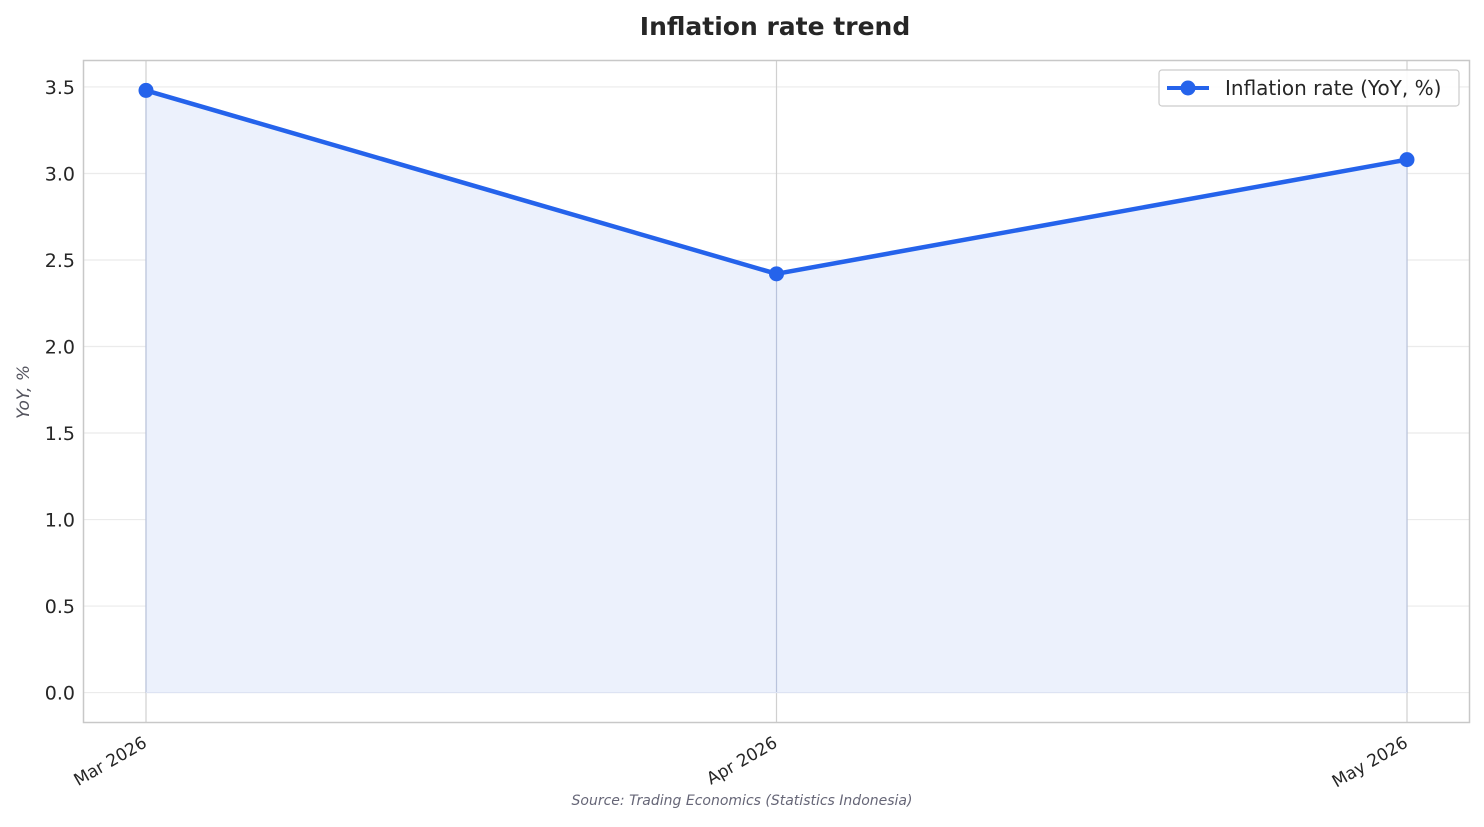  I want to click on y-axis-label: YoY, %, so click(24, 392).